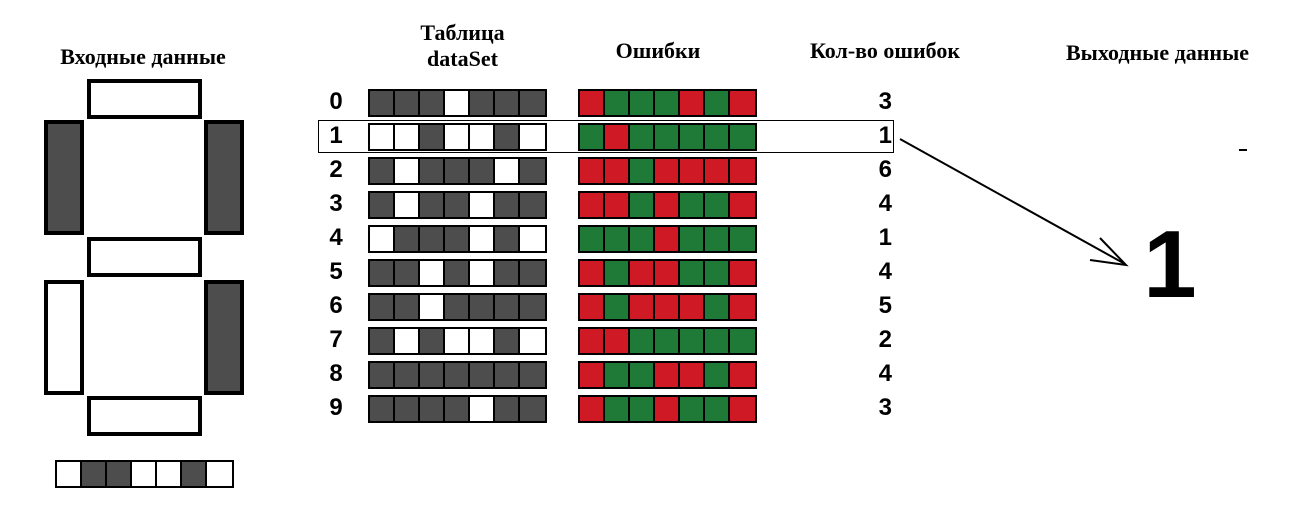 This screenshot has height=523, width=1315. What do you see at coordinates (462, 45) in the screenshot?
I see `dataset-table-header: Таблица dataSet` at bounding box center [462, 45].